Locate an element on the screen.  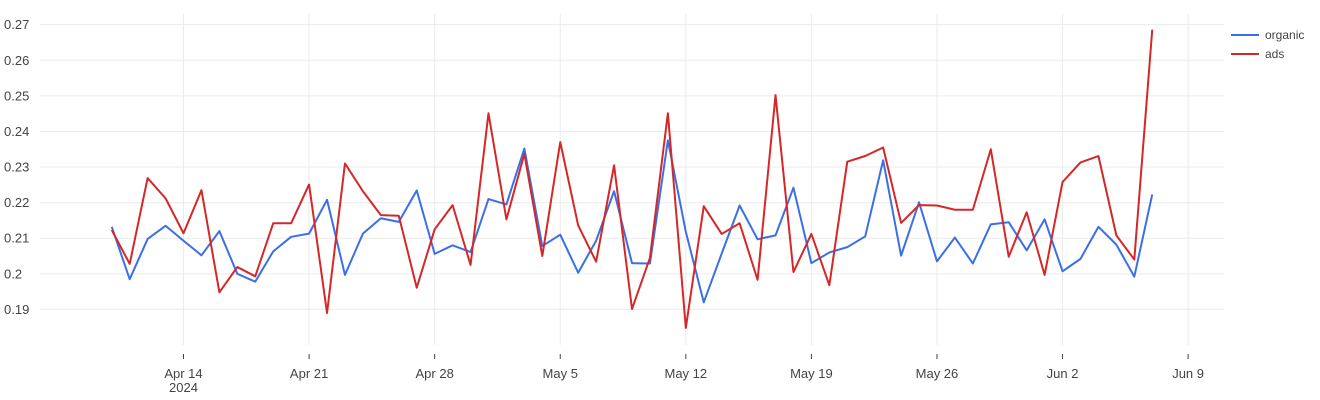
y-tick-label: 0.24 is located at coordinates (16, 131).